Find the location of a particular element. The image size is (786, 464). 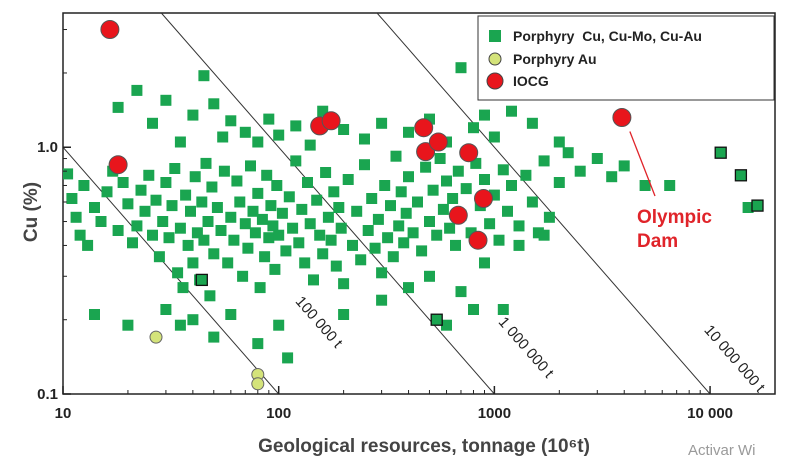

x-tick-label: 1000 is located at coordinates (494, 413).